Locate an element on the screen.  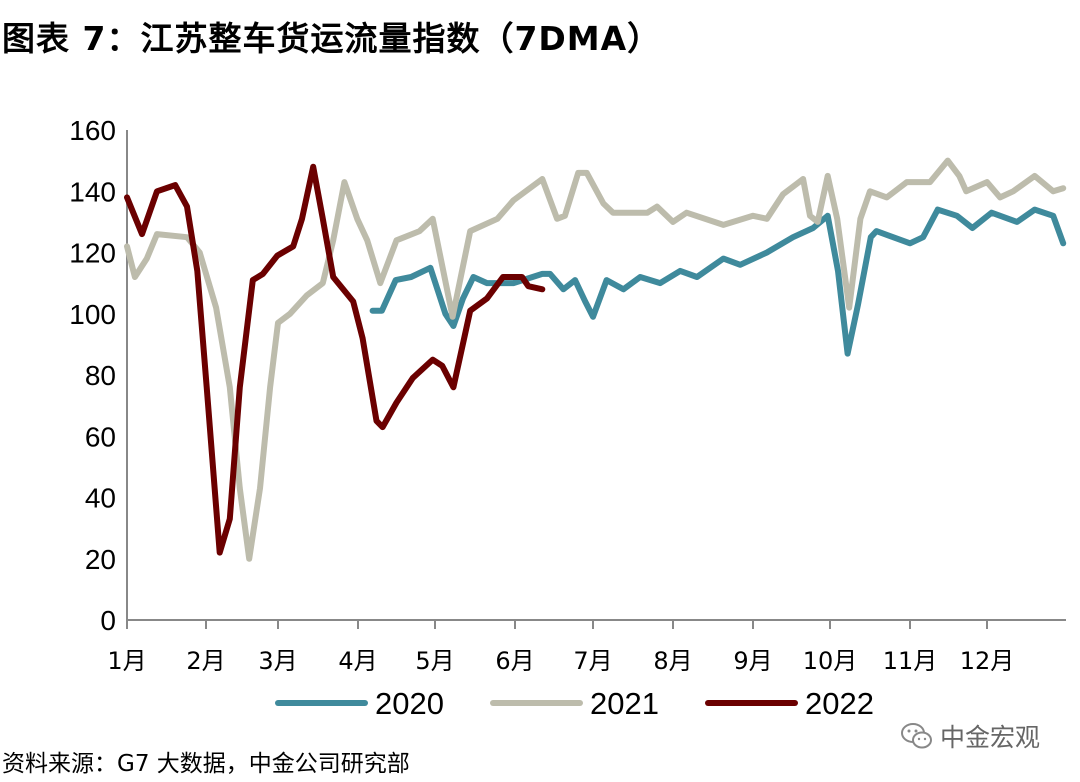
x-tick-label: 3月 is located at coordinates (277, 661).